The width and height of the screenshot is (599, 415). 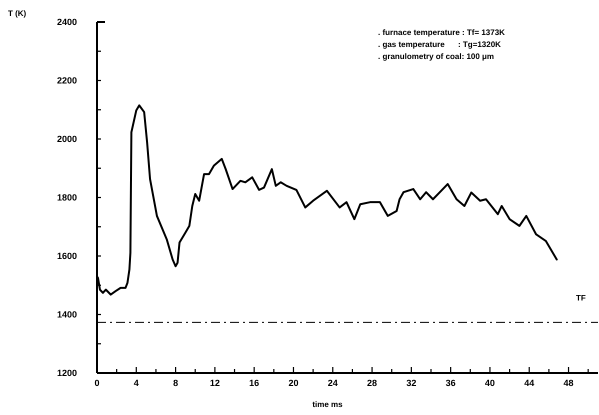 What do you see at coordinates (293, 383) in the screenshot?
I see `x-tick-label: 20` at bounding box center [293, 383].